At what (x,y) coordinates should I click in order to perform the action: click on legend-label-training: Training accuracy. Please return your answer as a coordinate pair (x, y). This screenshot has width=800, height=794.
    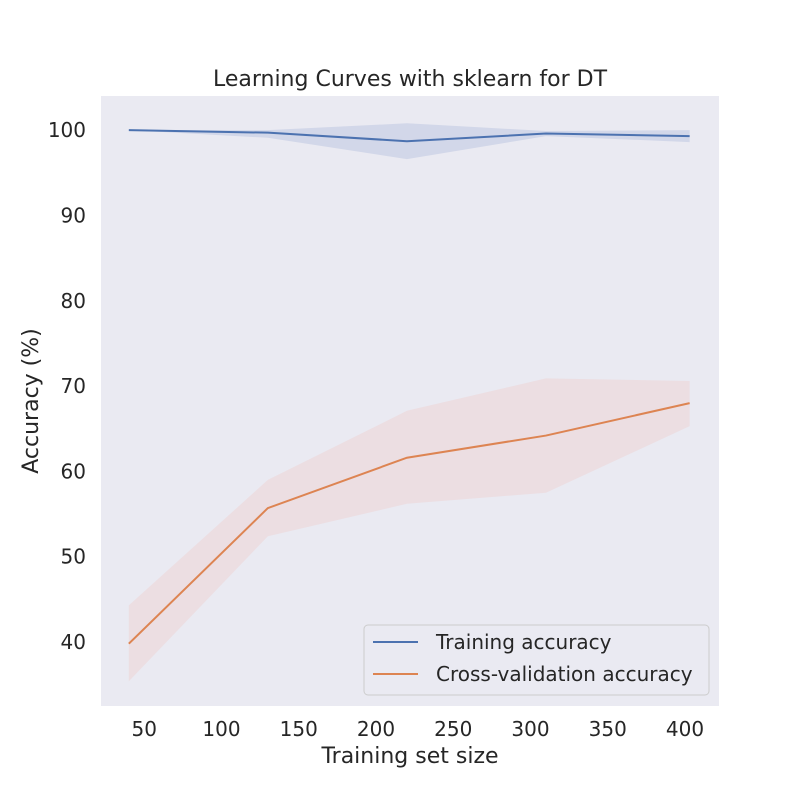
    Looking at the image, I should click on (523, 642).